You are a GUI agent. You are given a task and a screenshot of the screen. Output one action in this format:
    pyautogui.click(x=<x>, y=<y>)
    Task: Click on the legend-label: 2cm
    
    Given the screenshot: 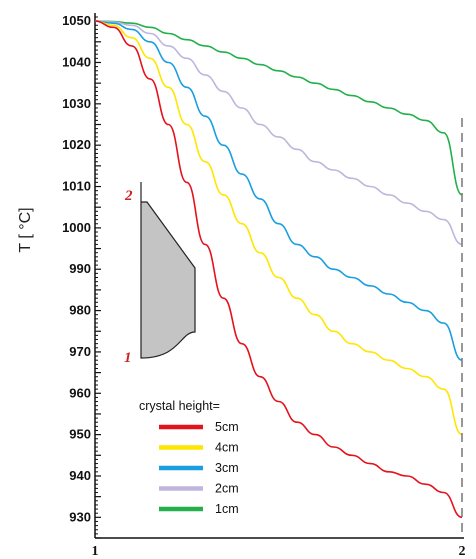 What is the action you would take?
    pyautogui.click(x=227, y=489)
    